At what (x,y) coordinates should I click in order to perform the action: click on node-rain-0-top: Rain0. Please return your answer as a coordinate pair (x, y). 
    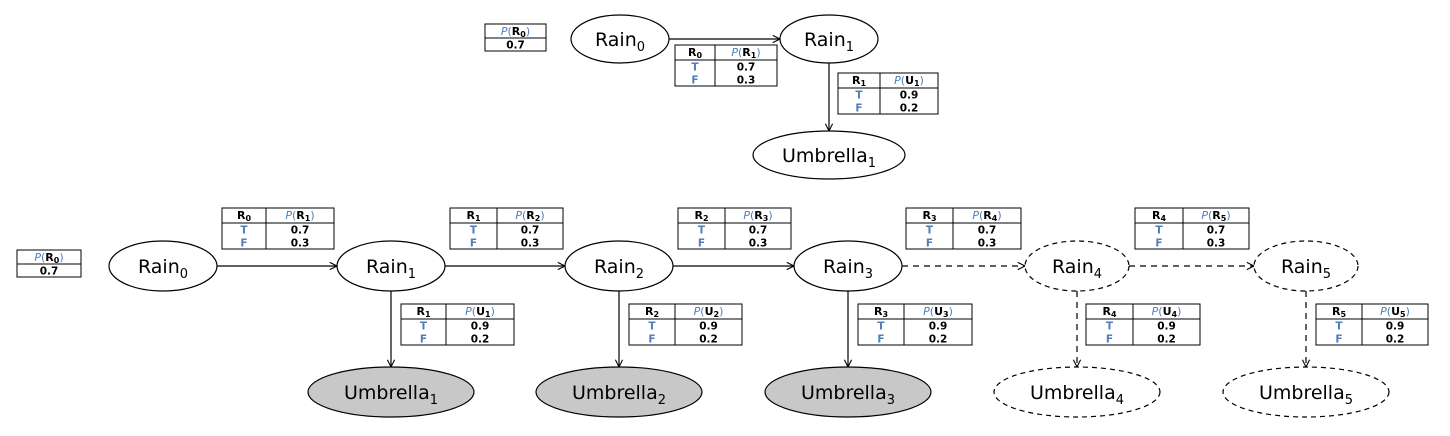
    Looking at the image, I should click on (620, 39).